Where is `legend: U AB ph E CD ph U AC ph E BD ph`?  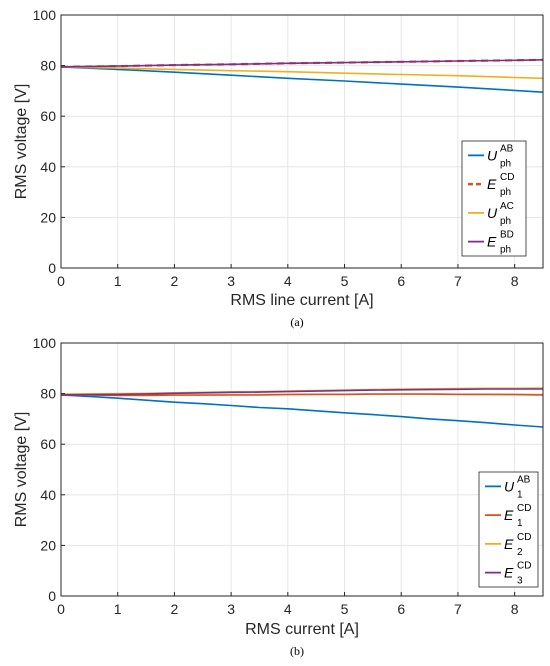
legend: U AB ph E CD ph U AC ph E BD ph is located at coordinates (494, 198).